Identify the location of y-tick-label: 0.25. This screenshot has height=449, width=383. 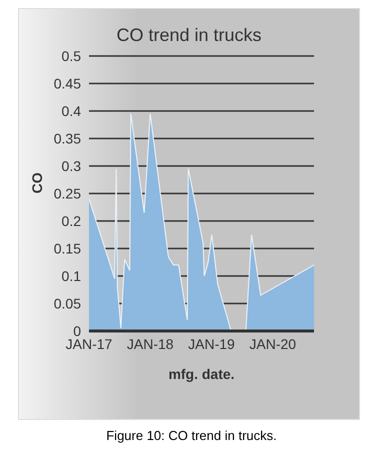
(68, 193).